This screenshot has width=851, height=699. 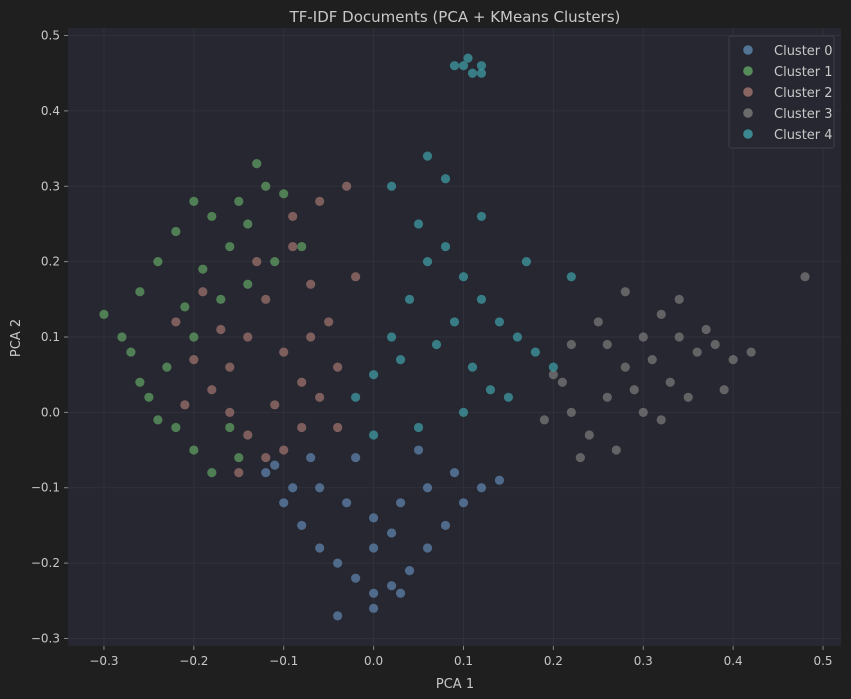 What do you see at coordinates (803, 93) in the screenshot?
I see `legend-label: Cluster 2` at bounding box center [803, 93].